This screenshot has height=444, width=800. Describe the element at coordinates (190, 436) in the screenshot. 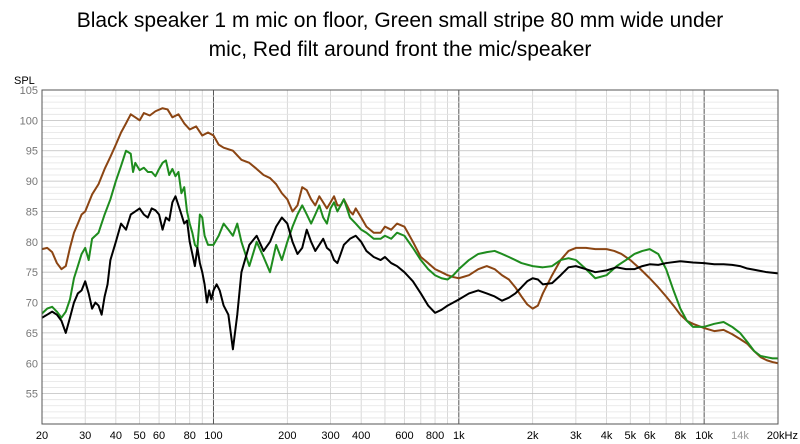

I see `x-tick-label: 80` at that location.